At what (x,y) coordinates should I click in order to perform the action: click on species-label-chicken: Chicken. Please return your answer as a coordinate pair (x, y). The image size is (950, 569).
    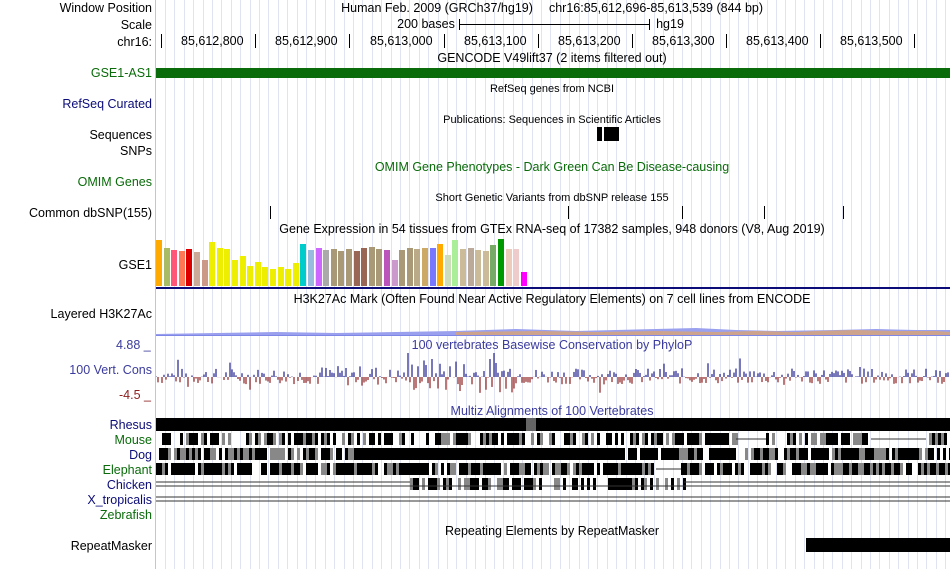
    Looking at the image, I should click on (129, 485).